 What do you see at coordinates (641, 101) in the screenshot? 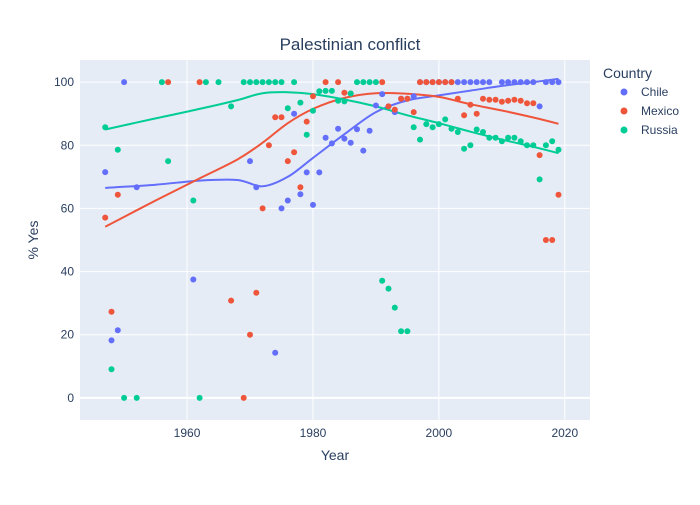
I see `legend: Country Chile Mexico Russia` at bounding box center [641, 101].